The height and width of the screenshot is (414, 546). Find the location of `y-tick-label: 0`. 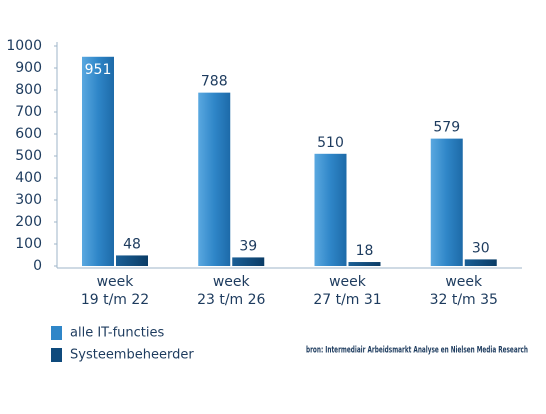

y-tick-label: 0 is located at coordinates (37, 266).